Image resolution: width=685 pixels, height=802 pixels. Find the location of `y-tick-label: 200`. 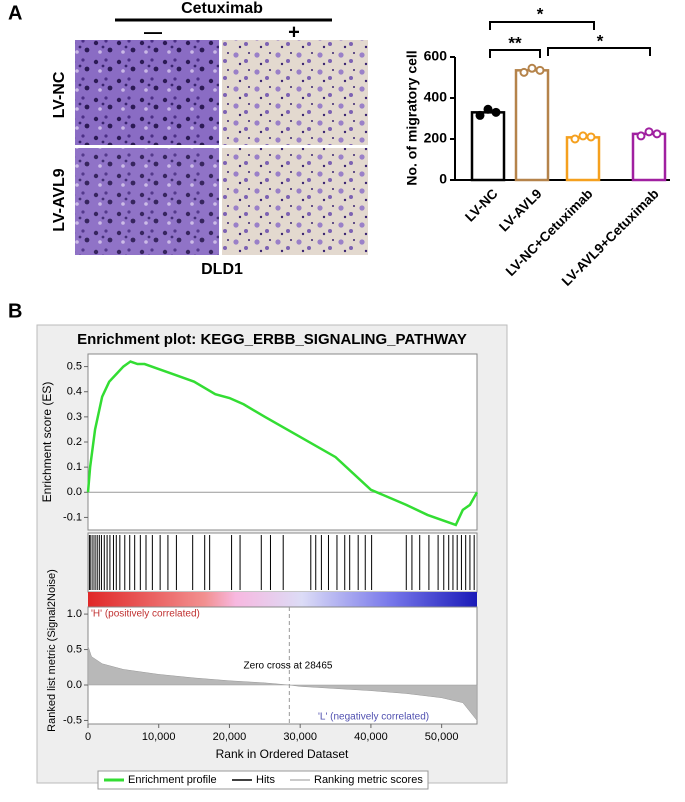

y-tick-label: 200 is located at coordinates (436, 138).